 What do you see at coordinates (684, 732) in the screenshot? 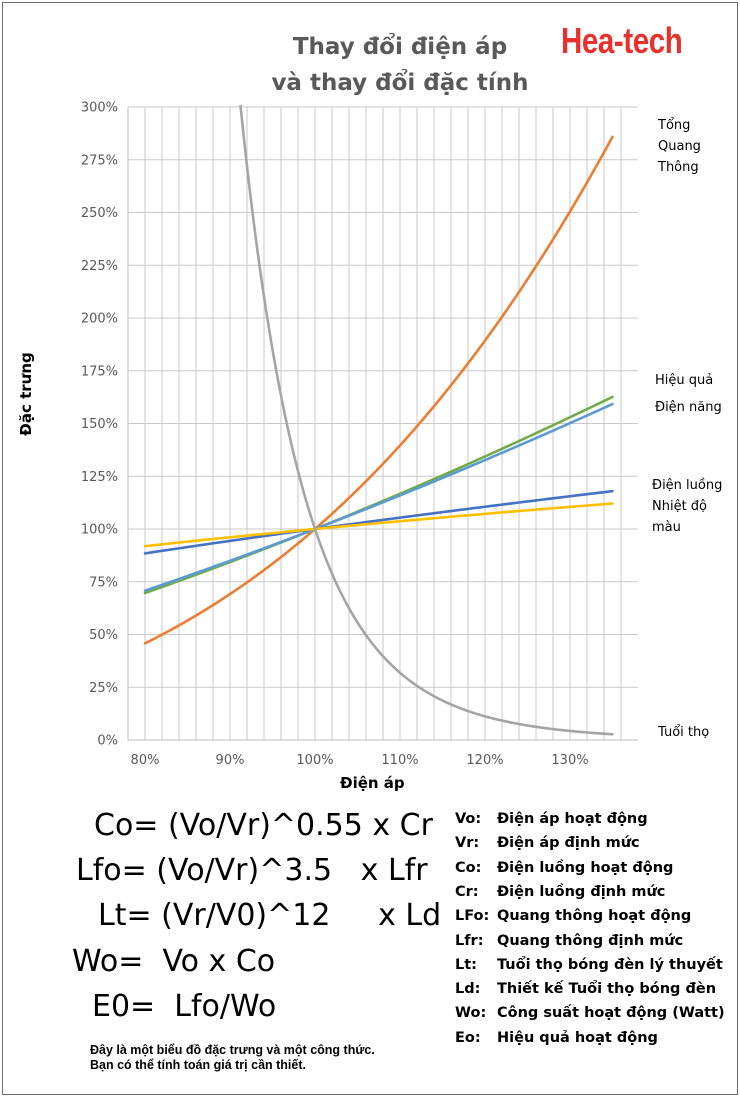
I see `series-label-lifetime: Tuổi thọ` at bounding box center [684, 732].